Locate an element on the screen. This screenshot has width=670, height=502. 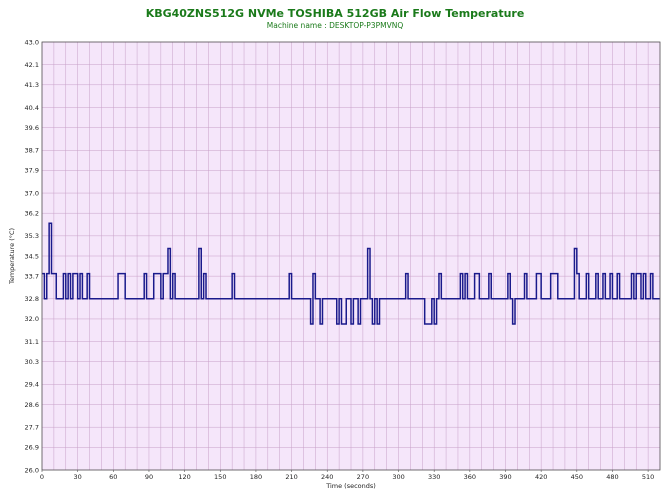
y-tick-label: 33.7 is located at coordinates (32, 276).